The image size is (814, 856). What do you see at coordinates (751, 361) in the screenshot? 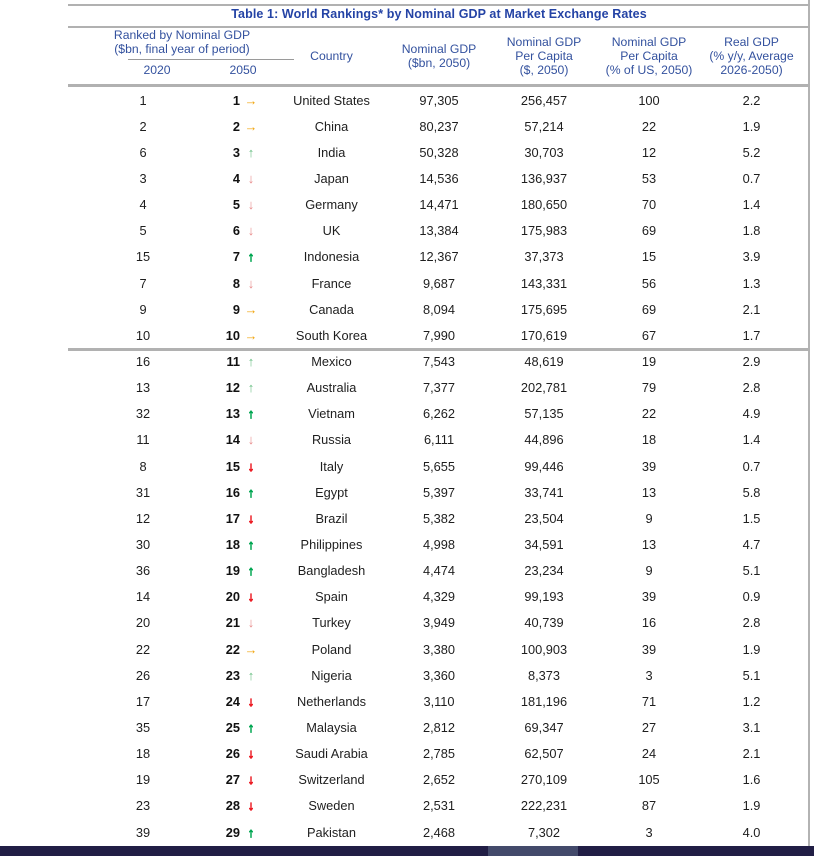
I see `real-gdp-cell: 2.9` at bounding box center [751, 361].